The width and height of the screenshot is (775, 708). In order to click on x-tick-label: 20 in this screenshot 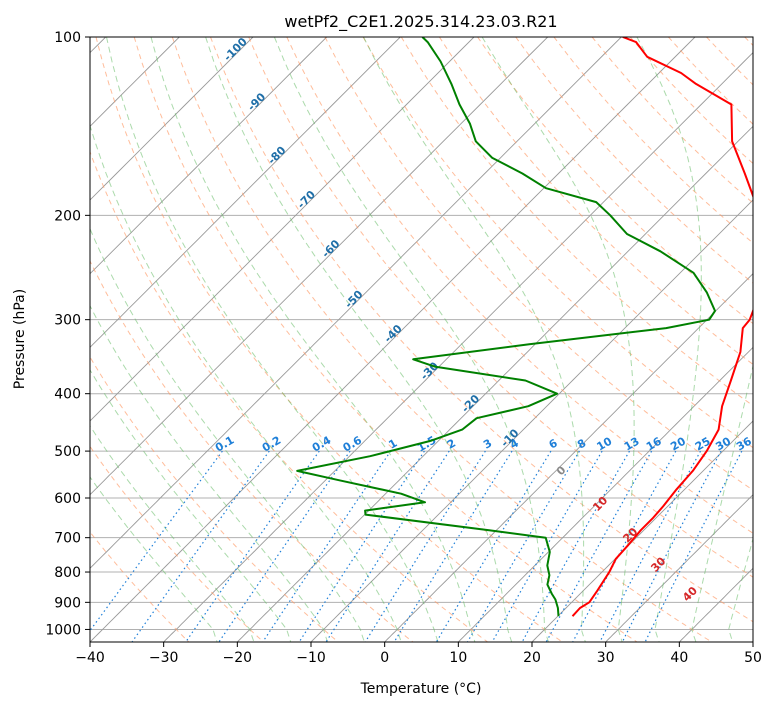, I will do `click(532, 658)`.